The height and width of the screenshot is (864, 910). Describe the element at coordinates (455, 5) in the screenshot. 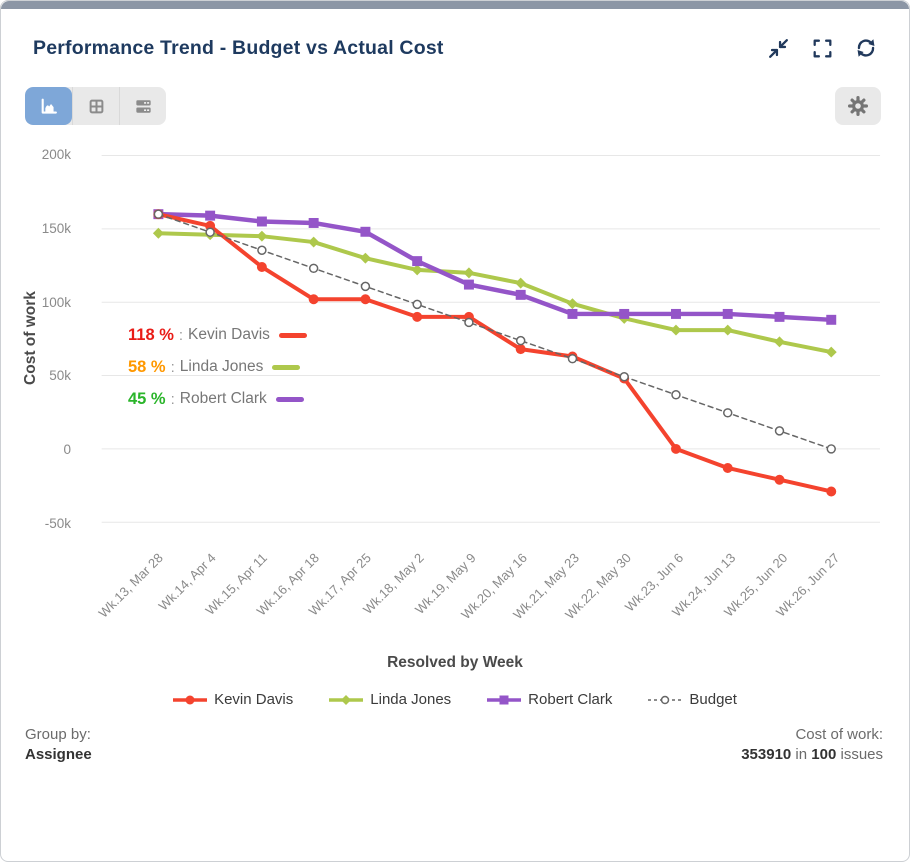

I see `card-top-accent` at that location.